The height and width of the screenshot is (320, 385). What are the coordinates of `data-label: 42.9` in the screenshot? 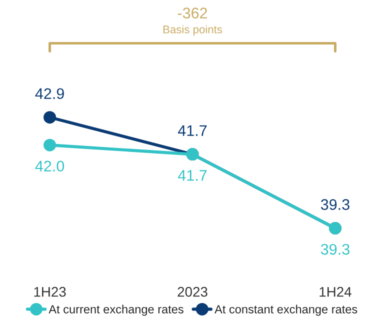 It's located at (49, 94).